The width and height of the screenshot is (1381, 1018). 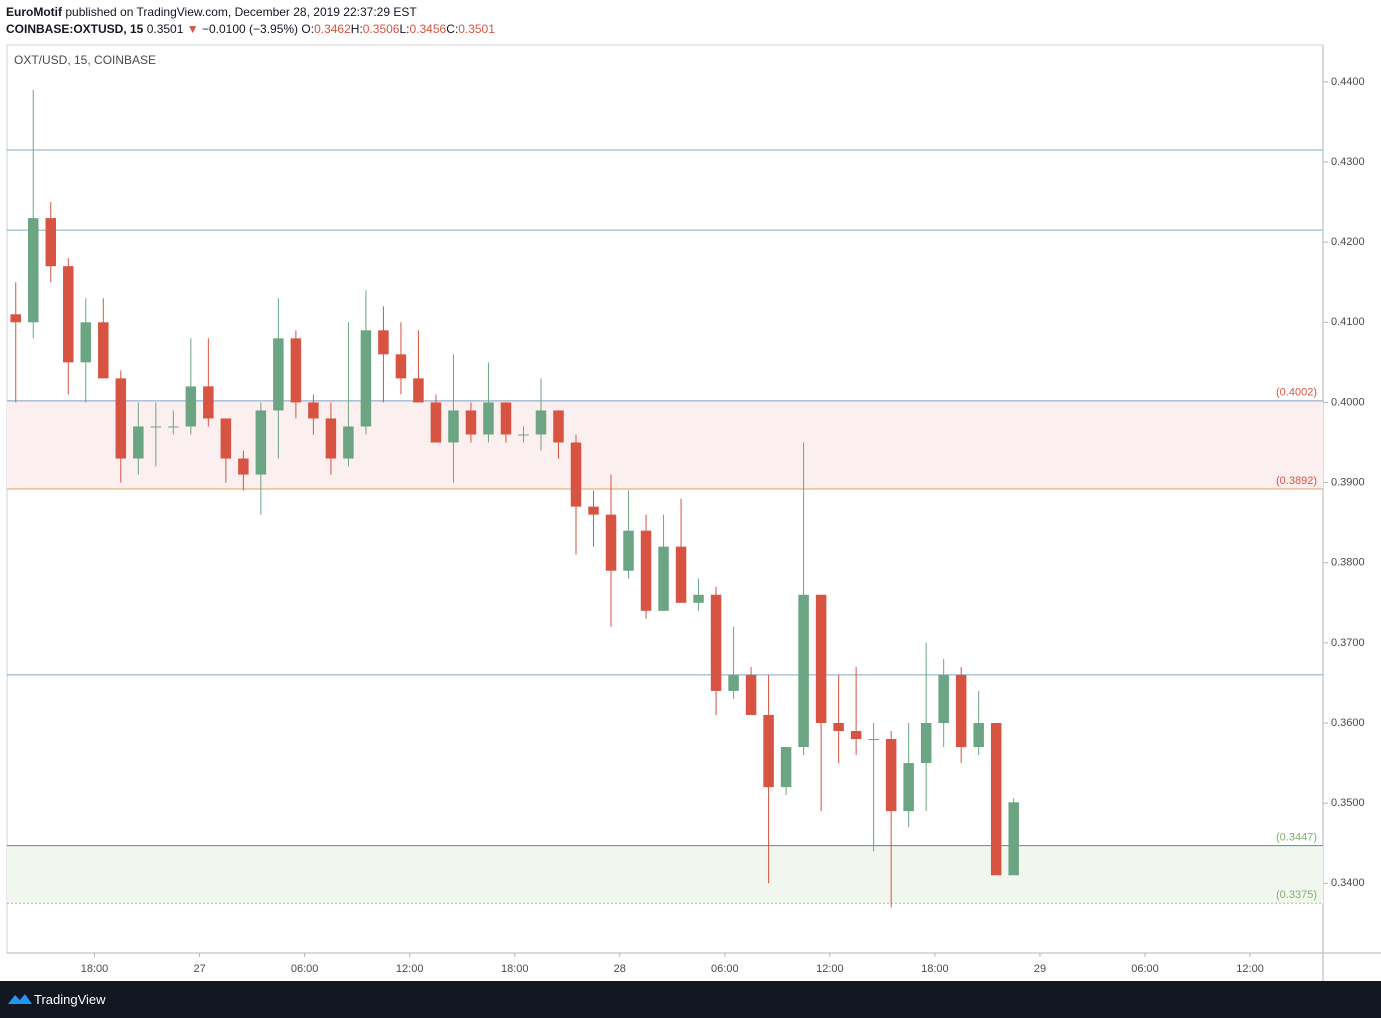 What do you see at coordinates (1296, 895) in the screenshot?
I see `level-label: (0.3375)` at bounding box center [1296, 895].